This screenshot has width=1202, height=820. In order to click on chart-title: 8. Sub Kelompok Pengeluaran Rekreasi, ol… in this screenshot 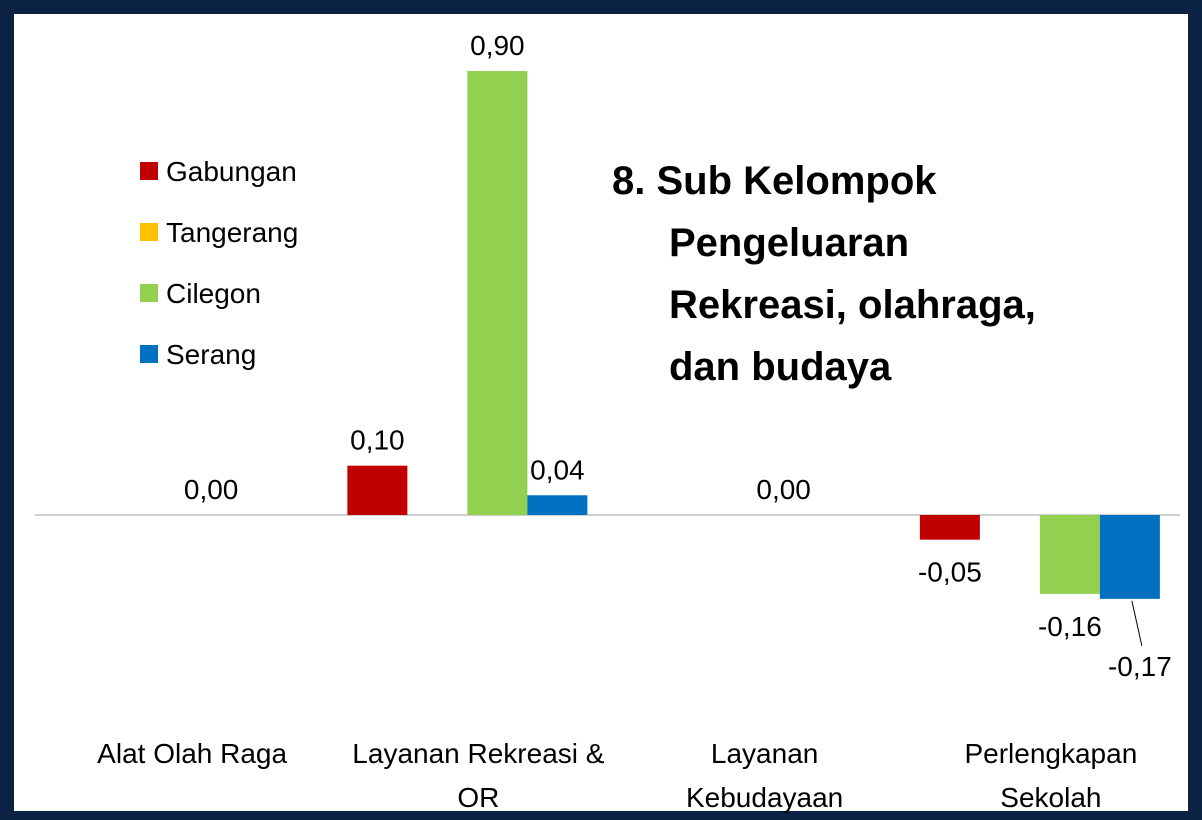, I will do `click(824, 274)`.